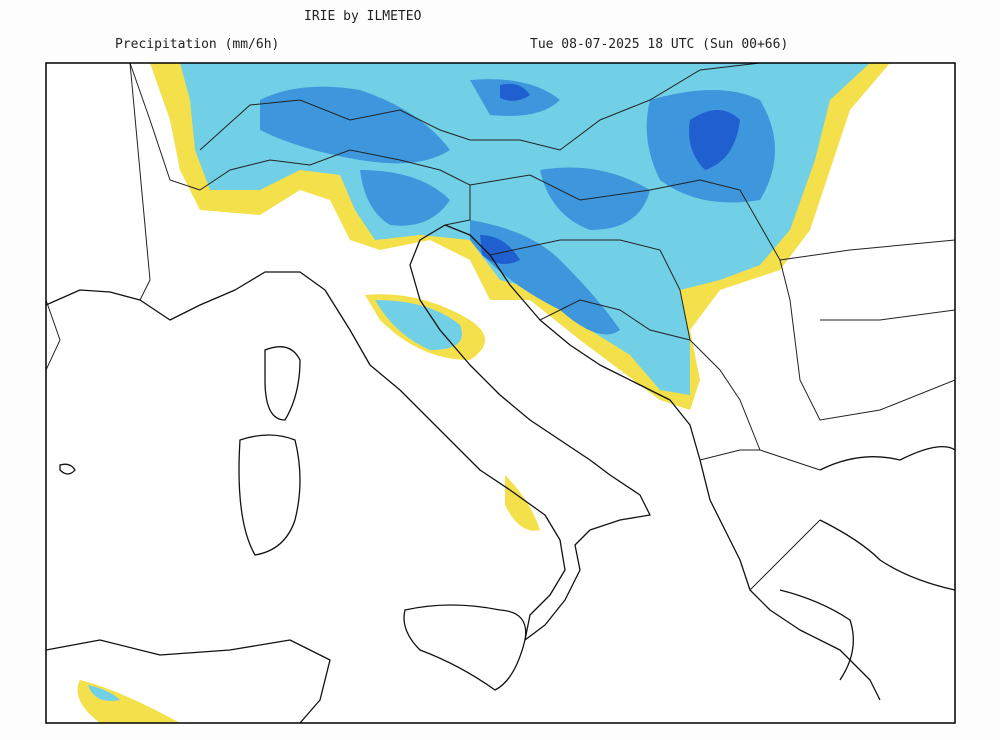 The width and height of the screenshot is (1000, 740). Describe the element at coordinates (659, 44) in the screenshot. I see `valid-time: Tue 08-07-2025 18 UTC (Sun 00+66)` at that location.